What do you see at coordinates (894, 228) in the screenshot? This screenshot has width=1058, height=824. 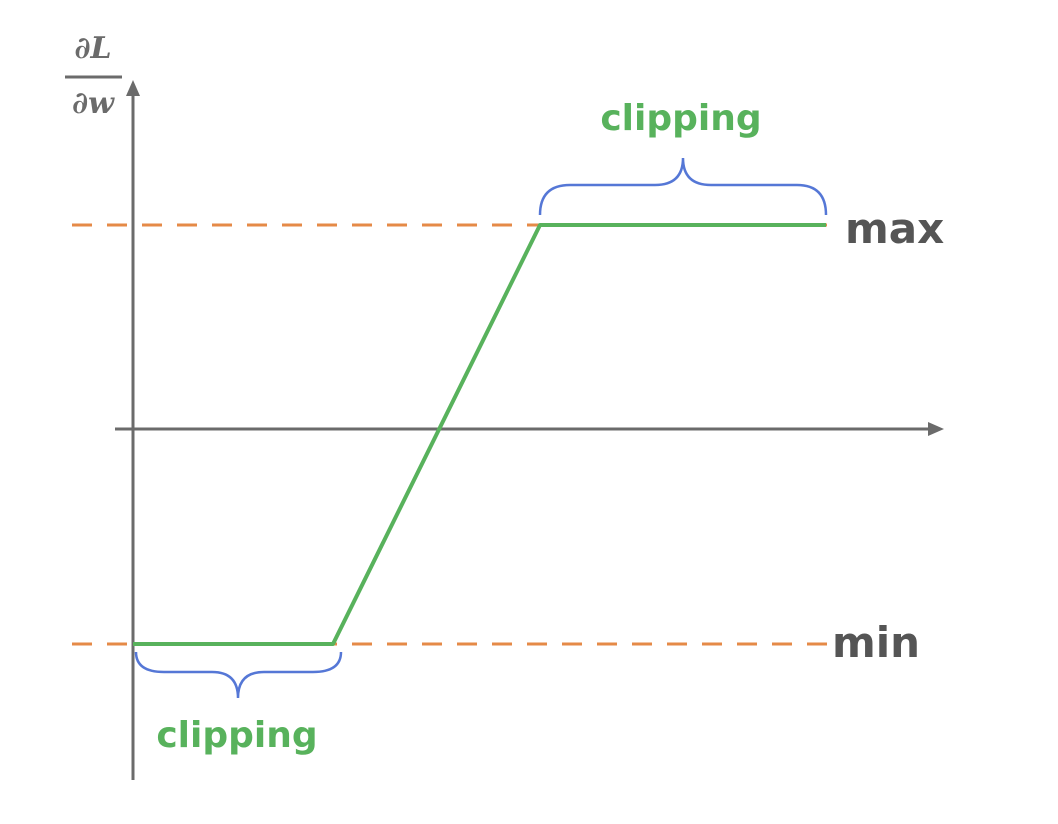 I see `max-label: max` at bounding box center [894, 228].